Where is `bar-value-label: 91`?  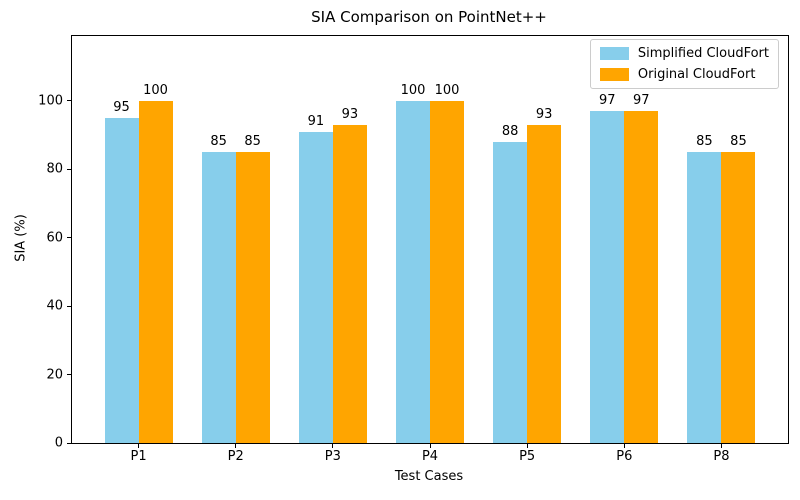 bar-value-label: 91 is located at coordinates (316, 121).